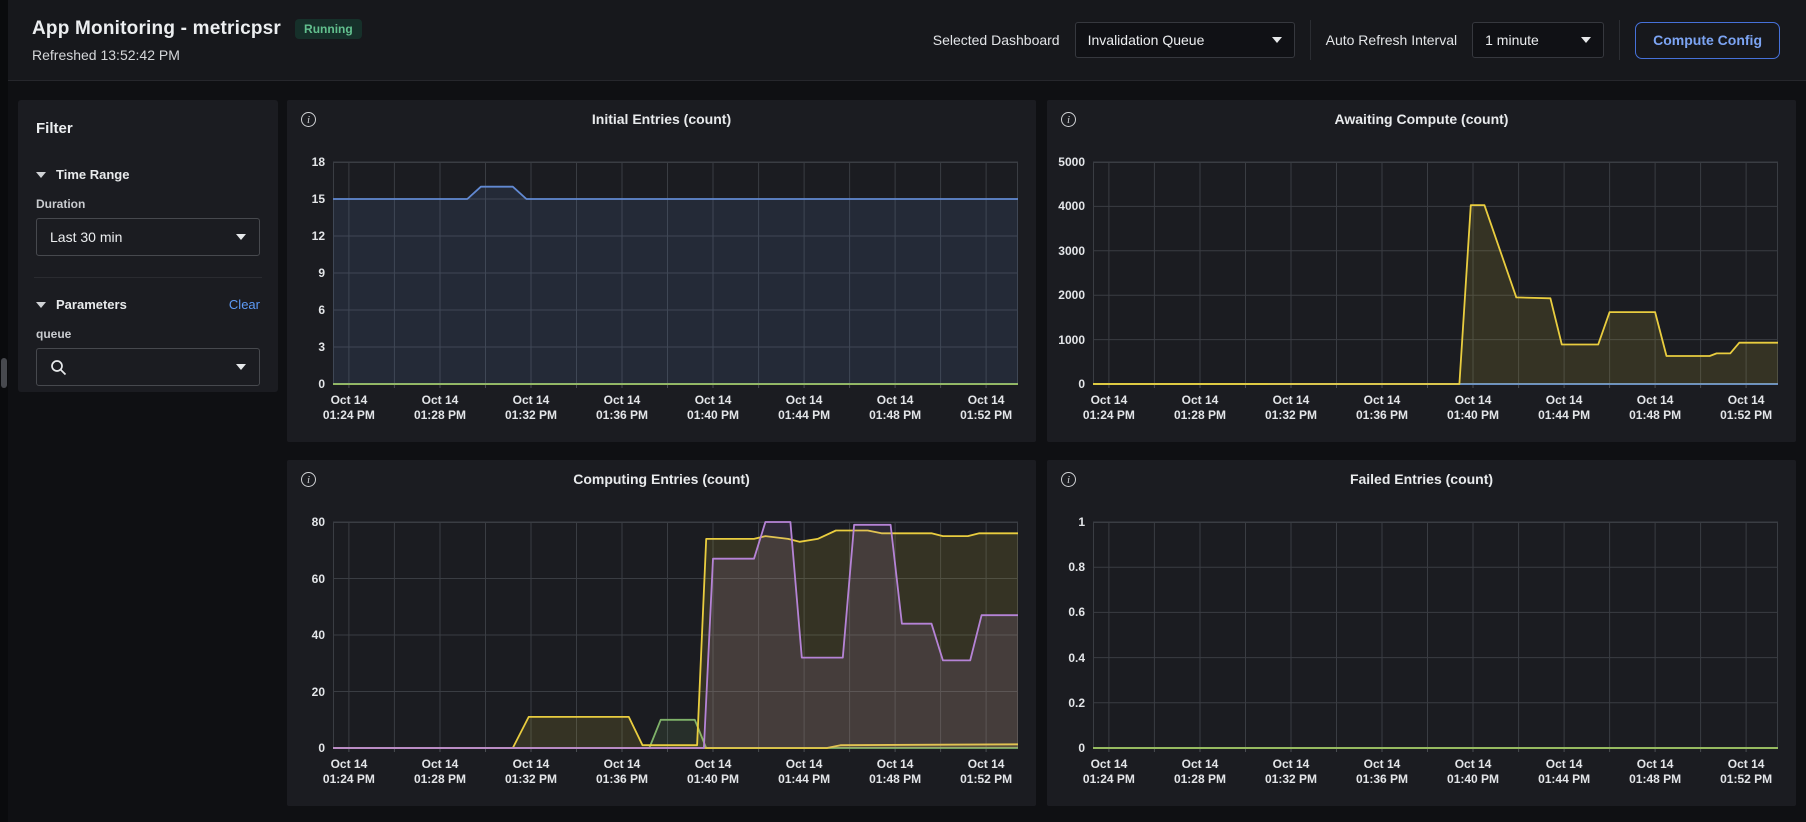  Describe the element at coordinates (318, 236) in the screenshot. I see `y-tick-label: 12` at that location.